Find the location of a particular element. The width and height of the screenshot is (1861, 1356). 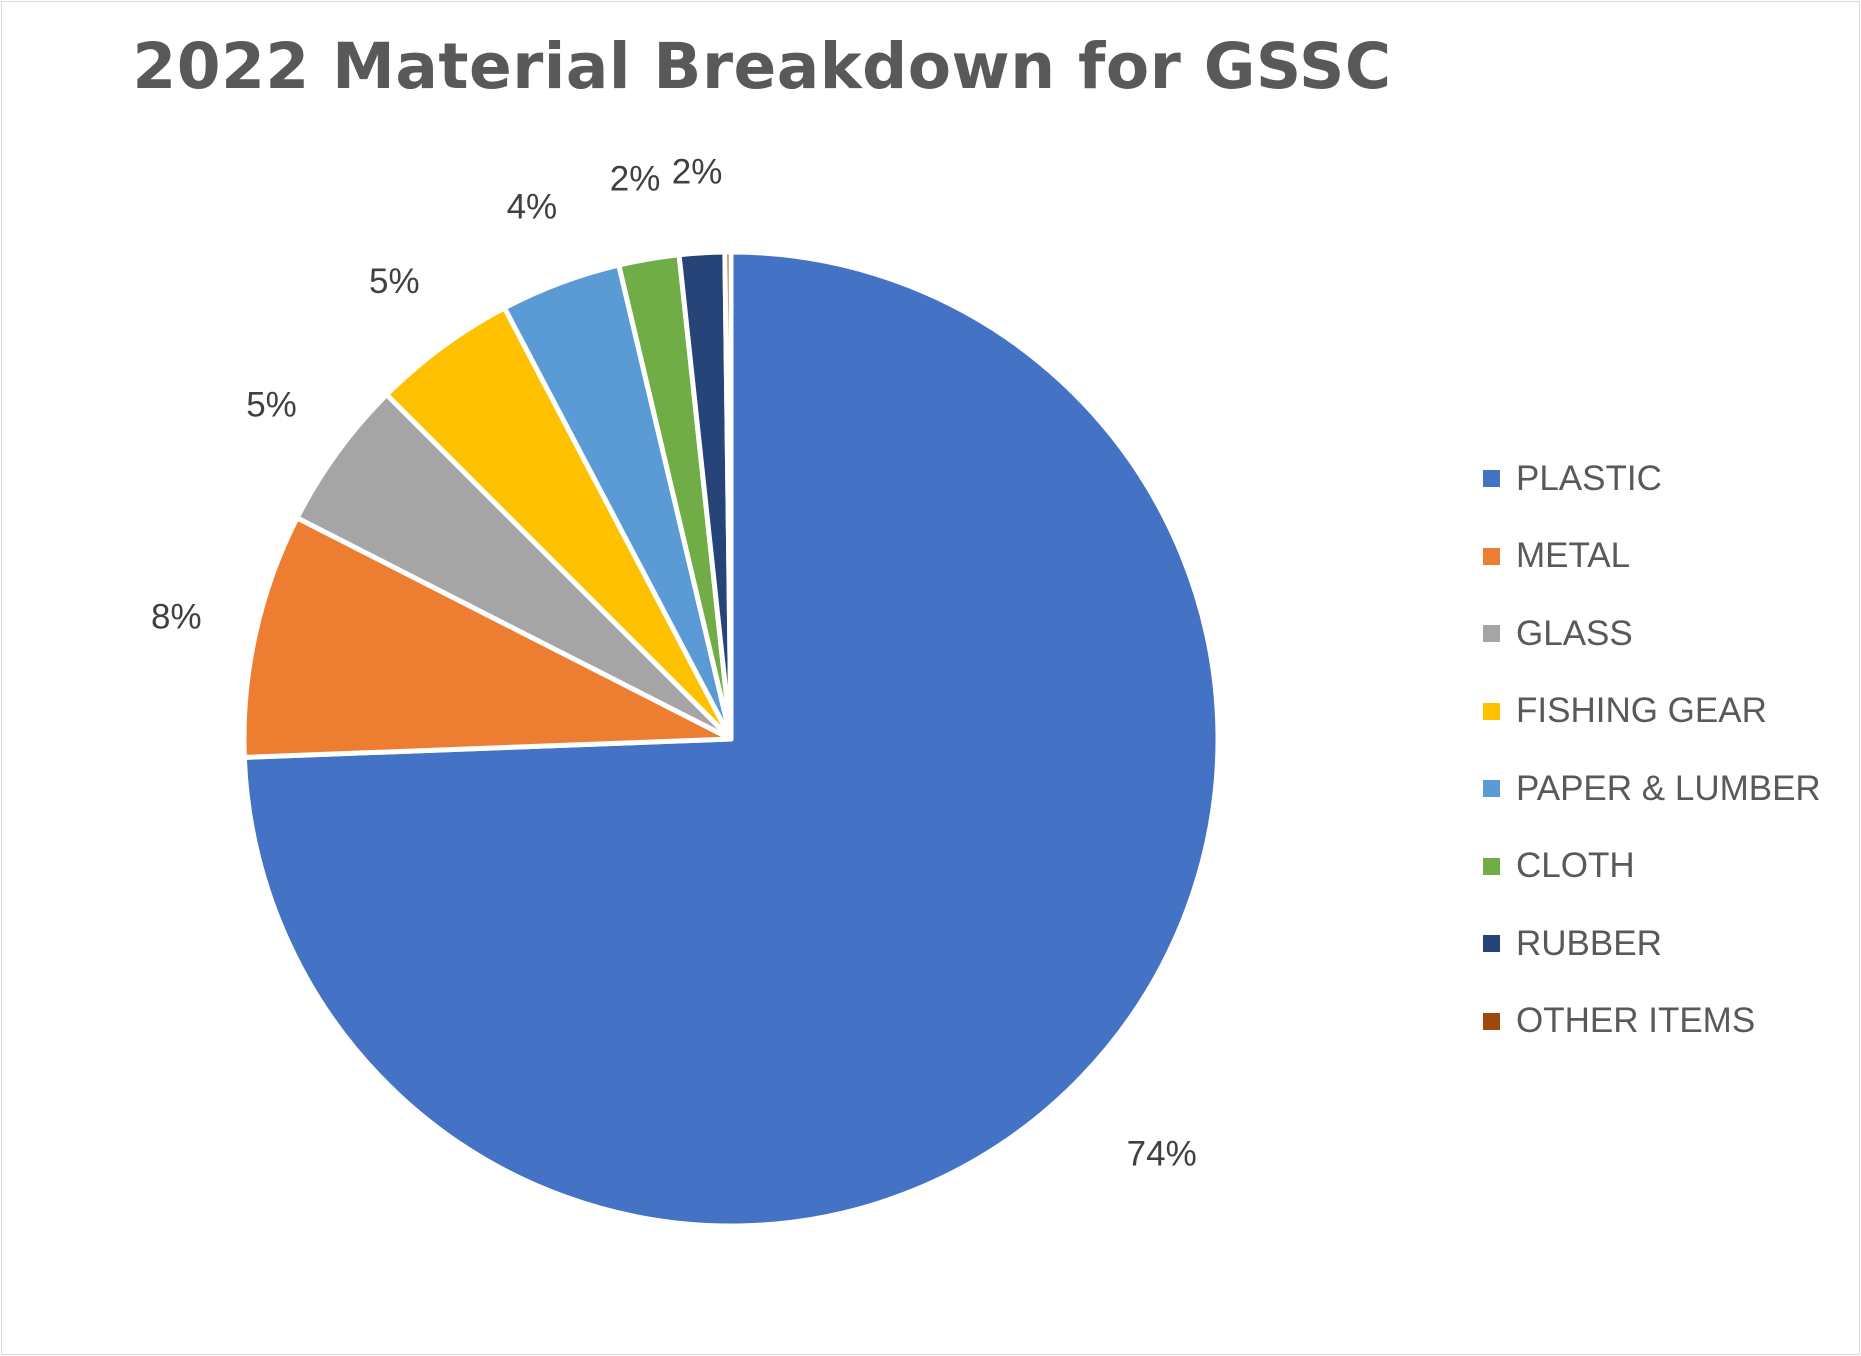

pie-slice-glass is located at coordinates (514, 567).